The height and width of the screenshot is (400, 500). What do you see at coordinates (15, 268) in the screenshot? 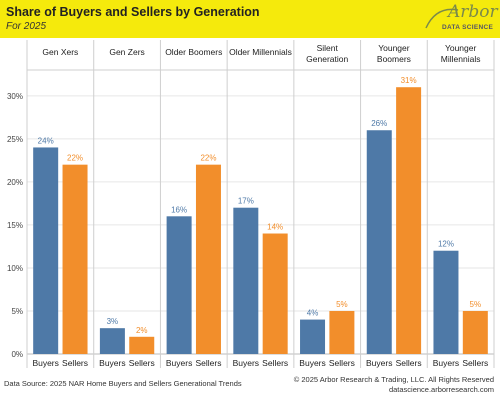
I see `y-tick-label: 10%` at bounding box center [15, 268].